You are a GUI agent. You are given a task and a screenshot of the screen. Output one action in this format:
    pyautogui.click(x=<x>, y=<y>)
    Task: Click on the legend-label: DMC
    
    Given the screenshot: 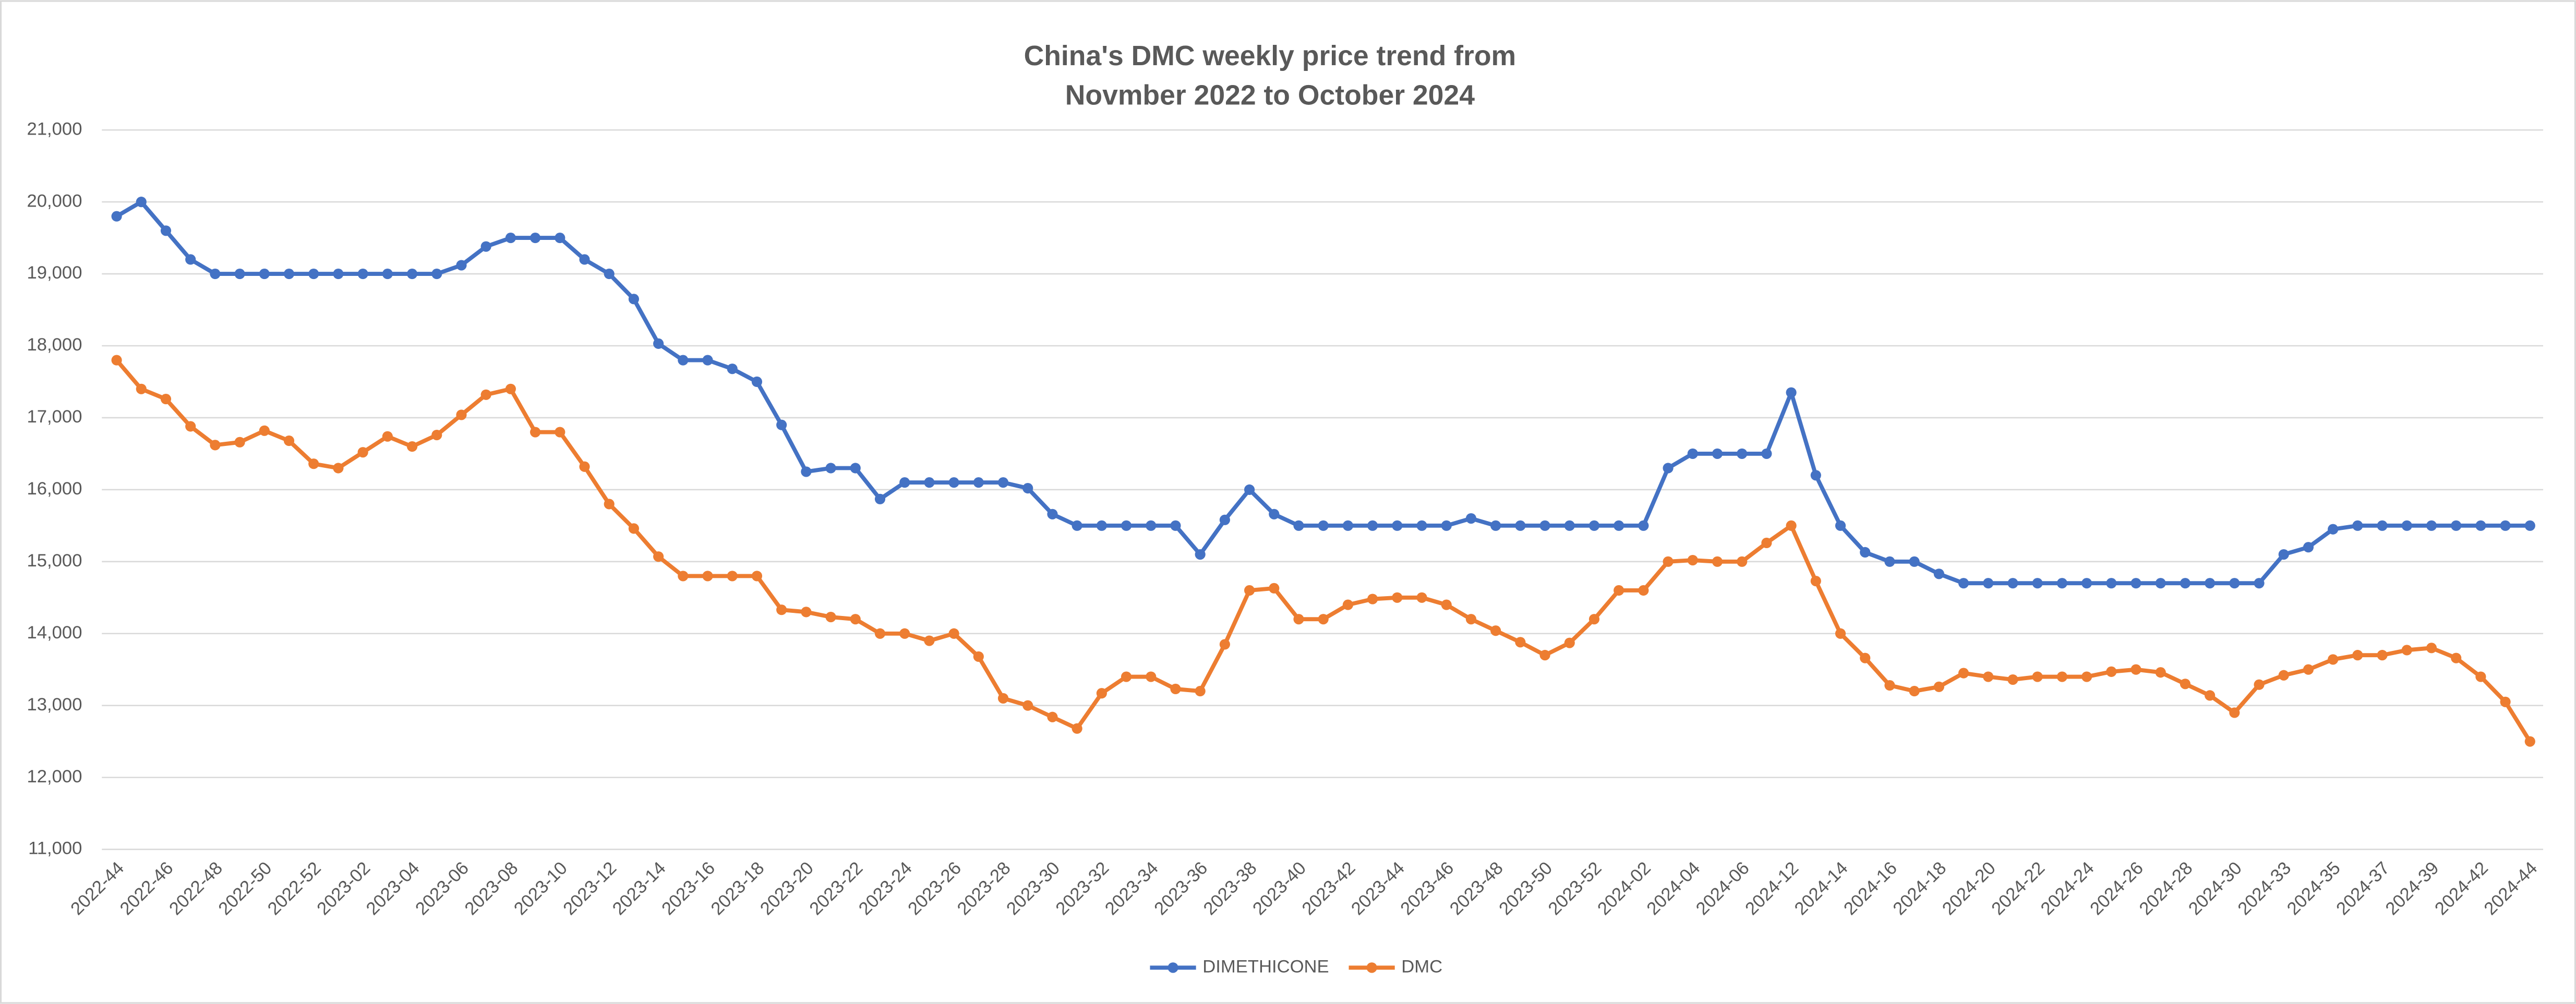 What is the action you would take?
    pyautogui.click(x=1421, y=966)
    